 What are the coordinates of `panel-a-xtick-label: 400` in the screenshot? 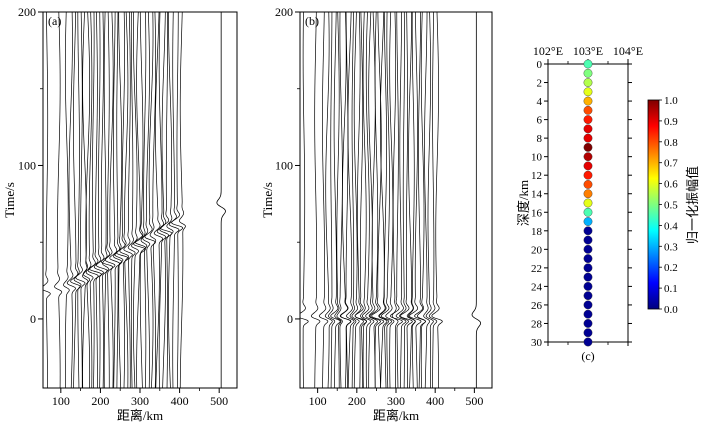 It's located at (180, 401).